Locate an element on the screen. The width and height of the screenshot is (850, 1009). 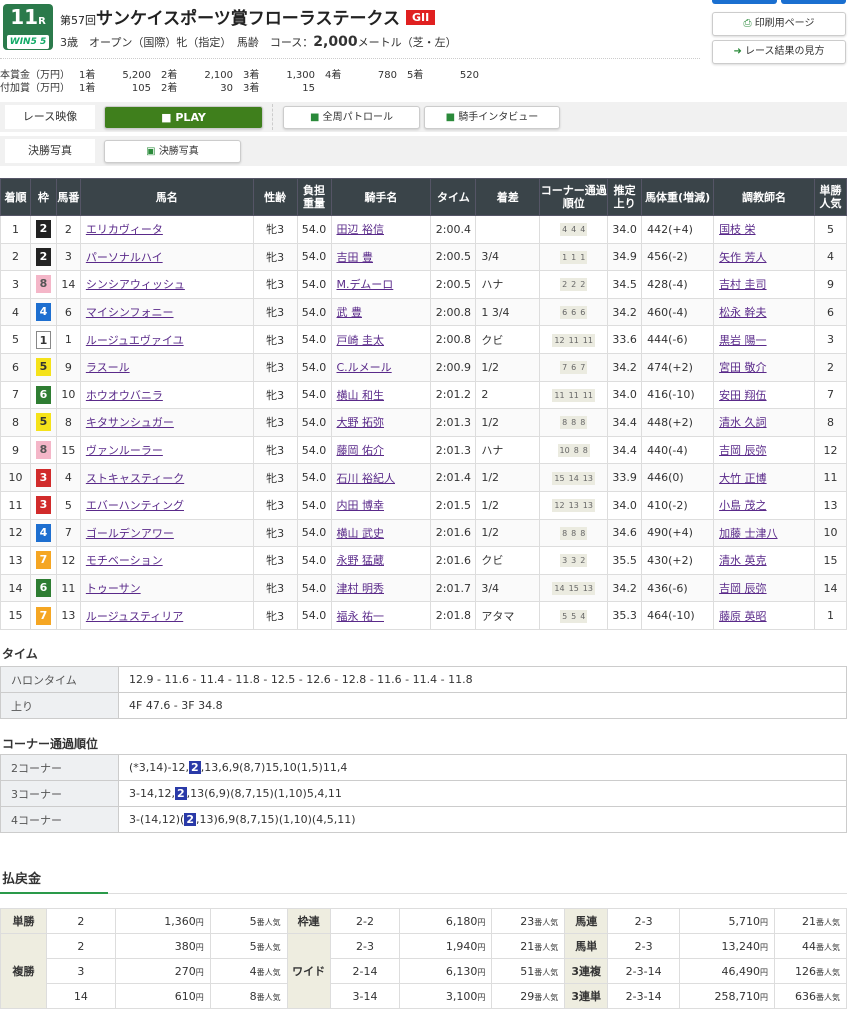
finish-photo-button: ▣ 決勝写真 is located at coordinates (172, 151).